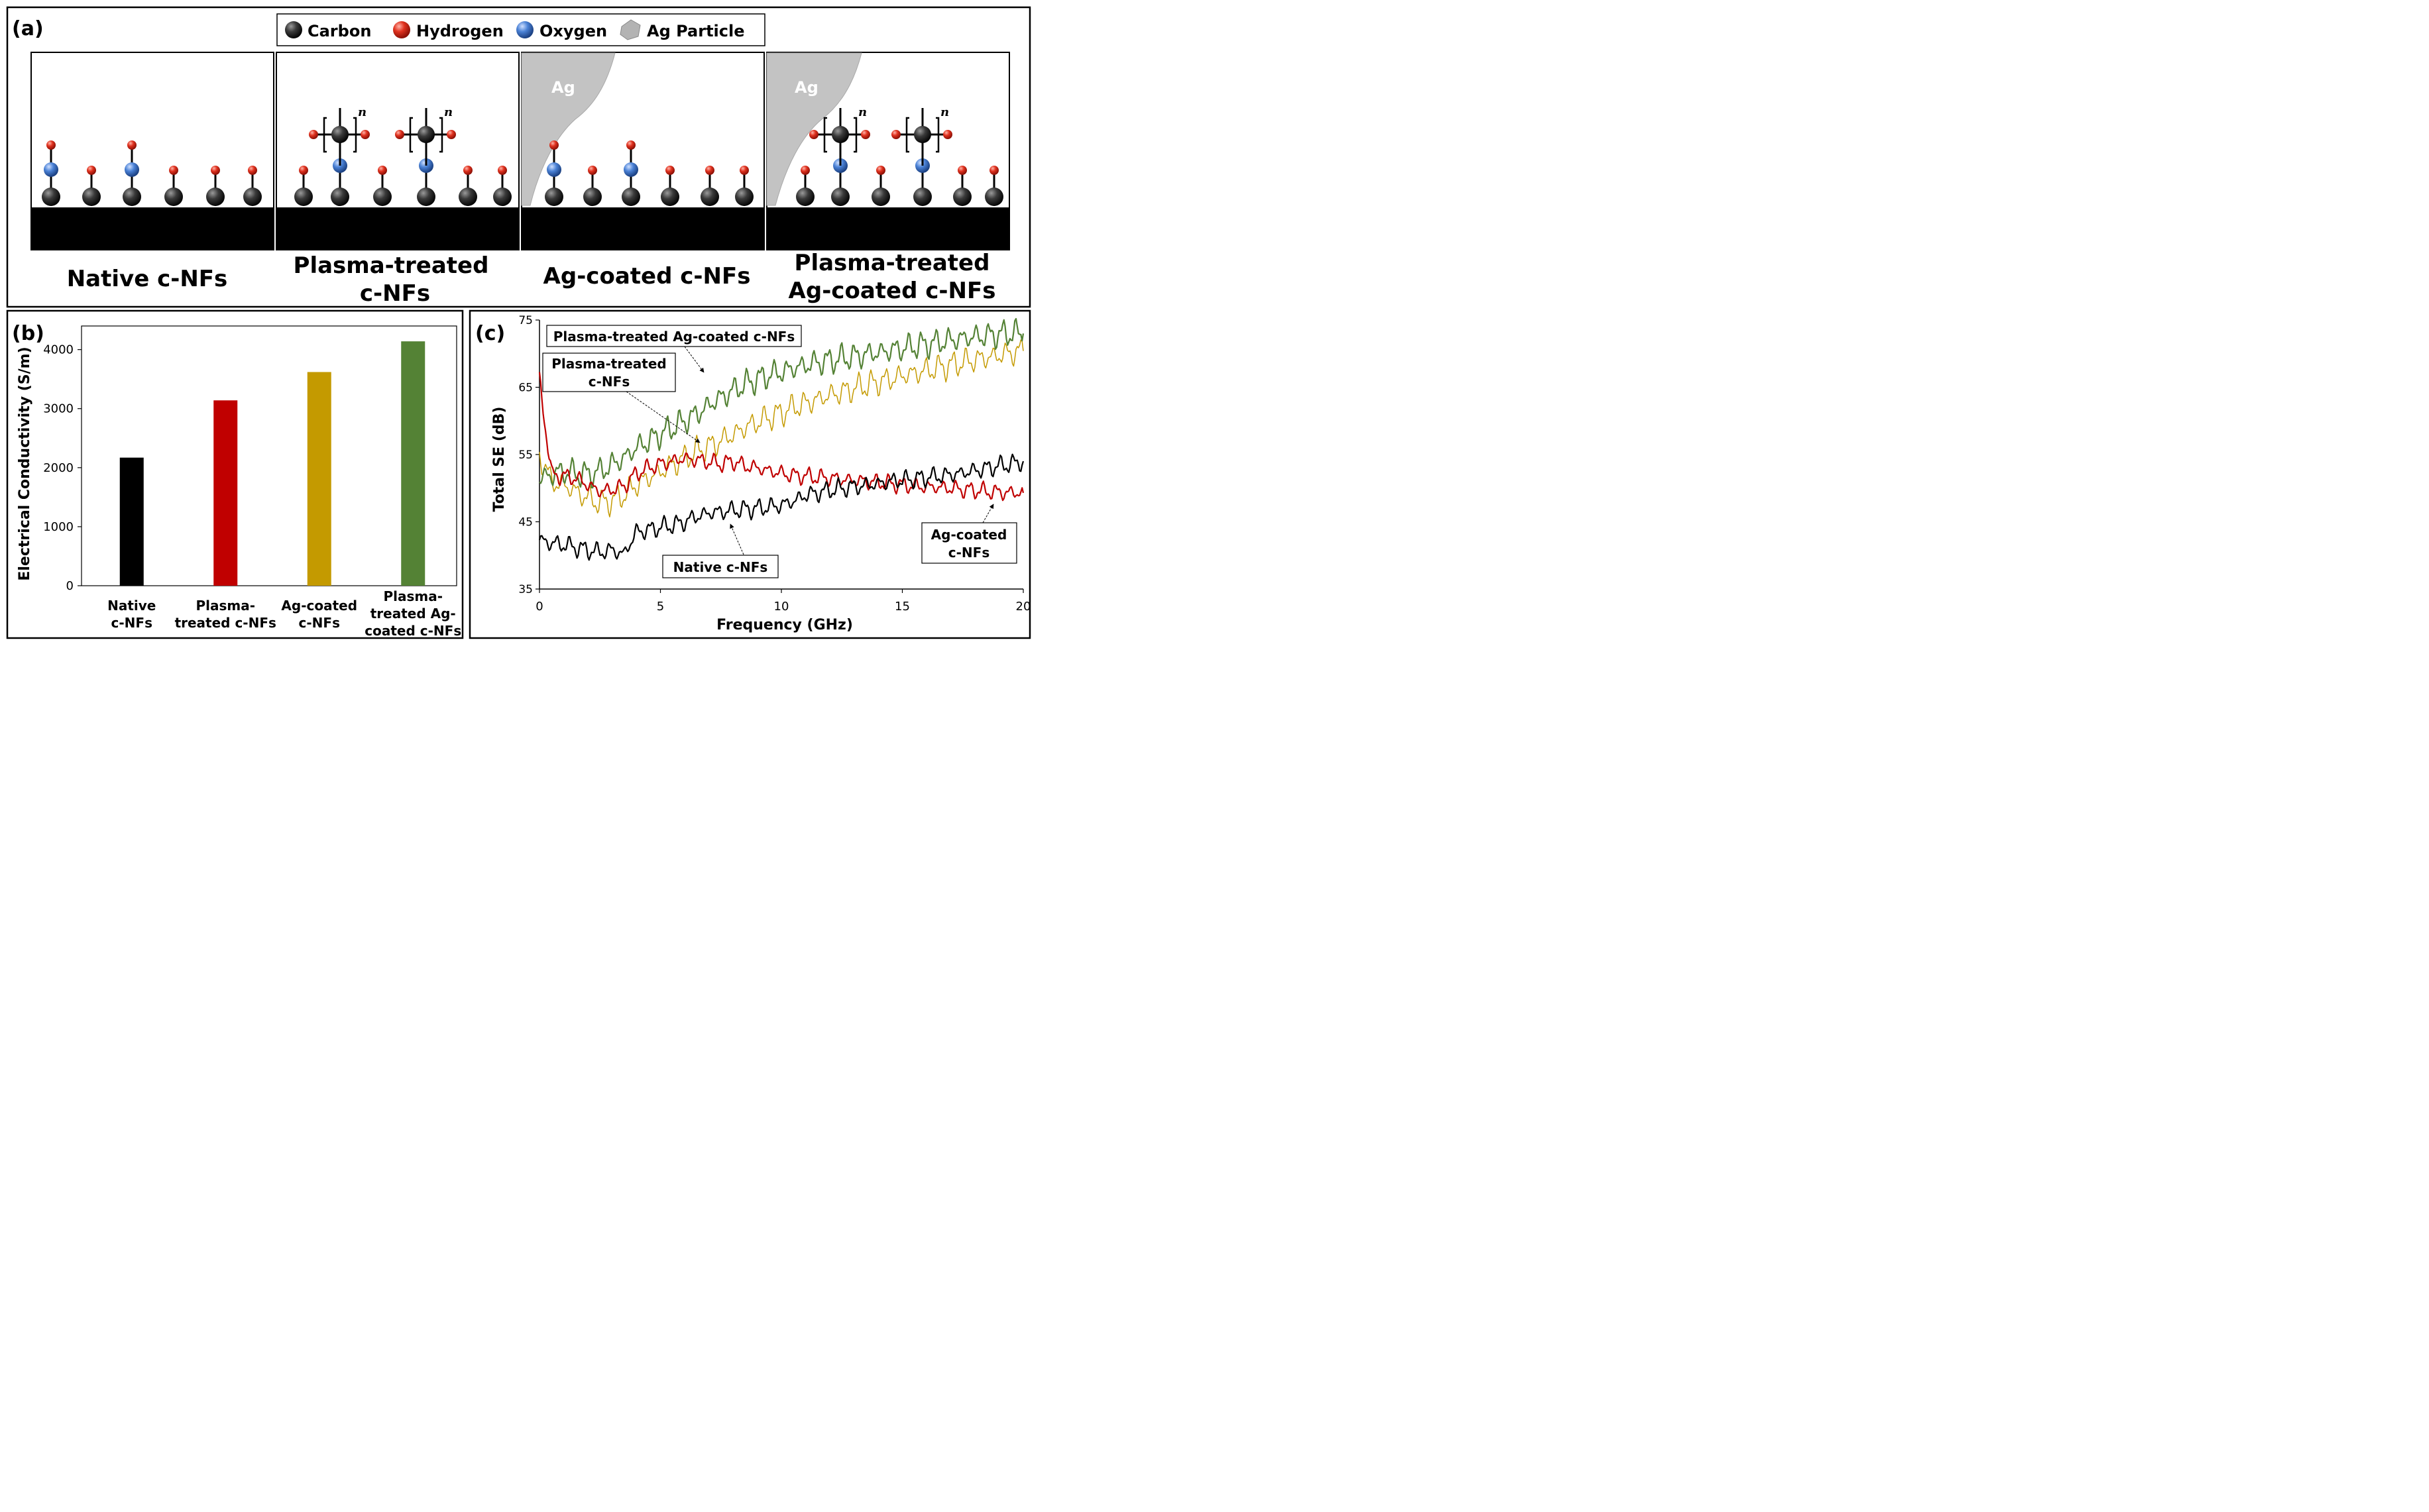 Image resolution: width=2429 pixels, height=1512 pixels. I want to click on category-label: Native, so click(131, 606).